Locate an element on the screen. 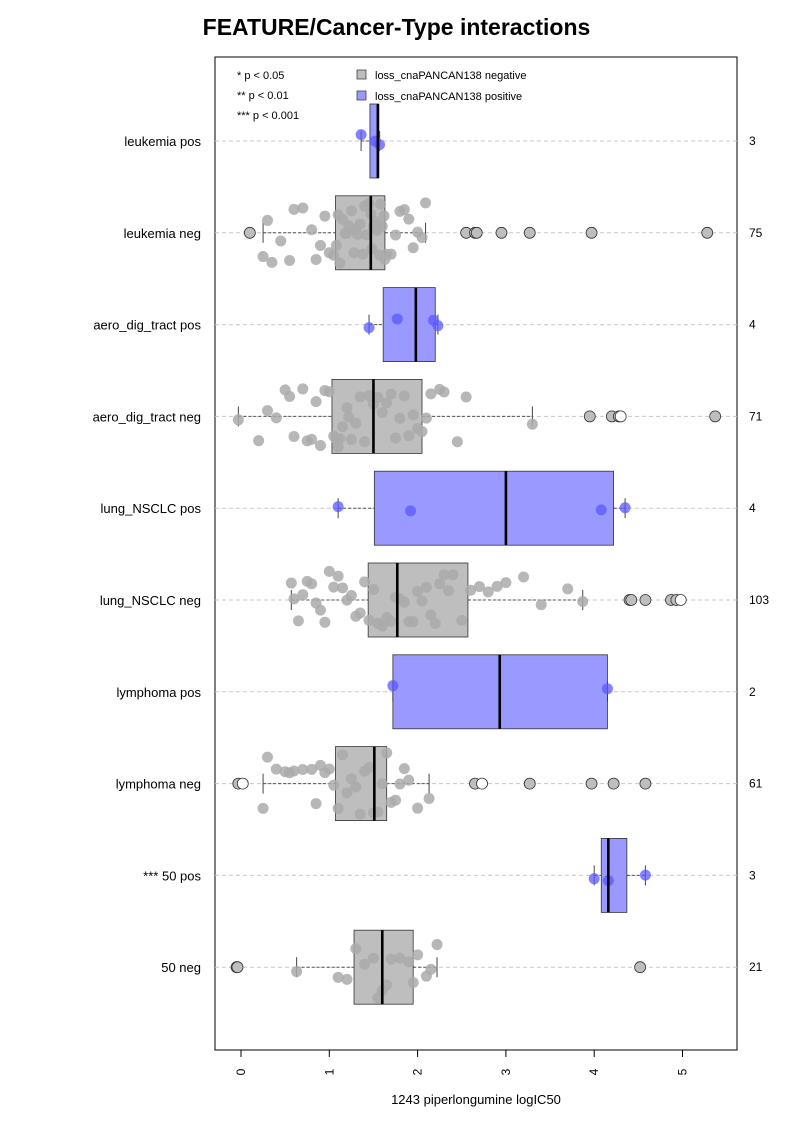  row-label: leukemia pos is located at coordinates (162, 141).